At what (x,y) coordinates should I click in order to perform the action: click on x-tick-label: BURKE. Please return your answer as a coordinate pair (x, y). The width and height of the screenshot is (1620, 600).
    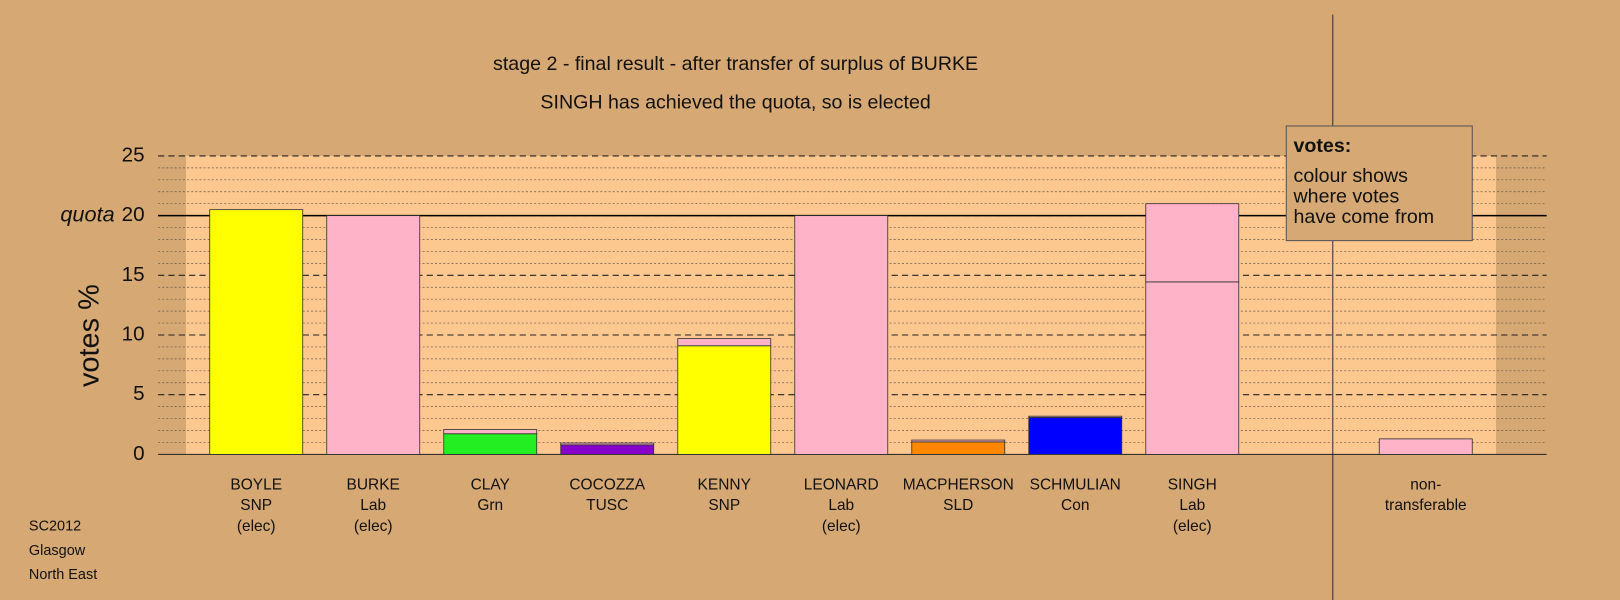
    Looking at the image, I should click on (373, 484).